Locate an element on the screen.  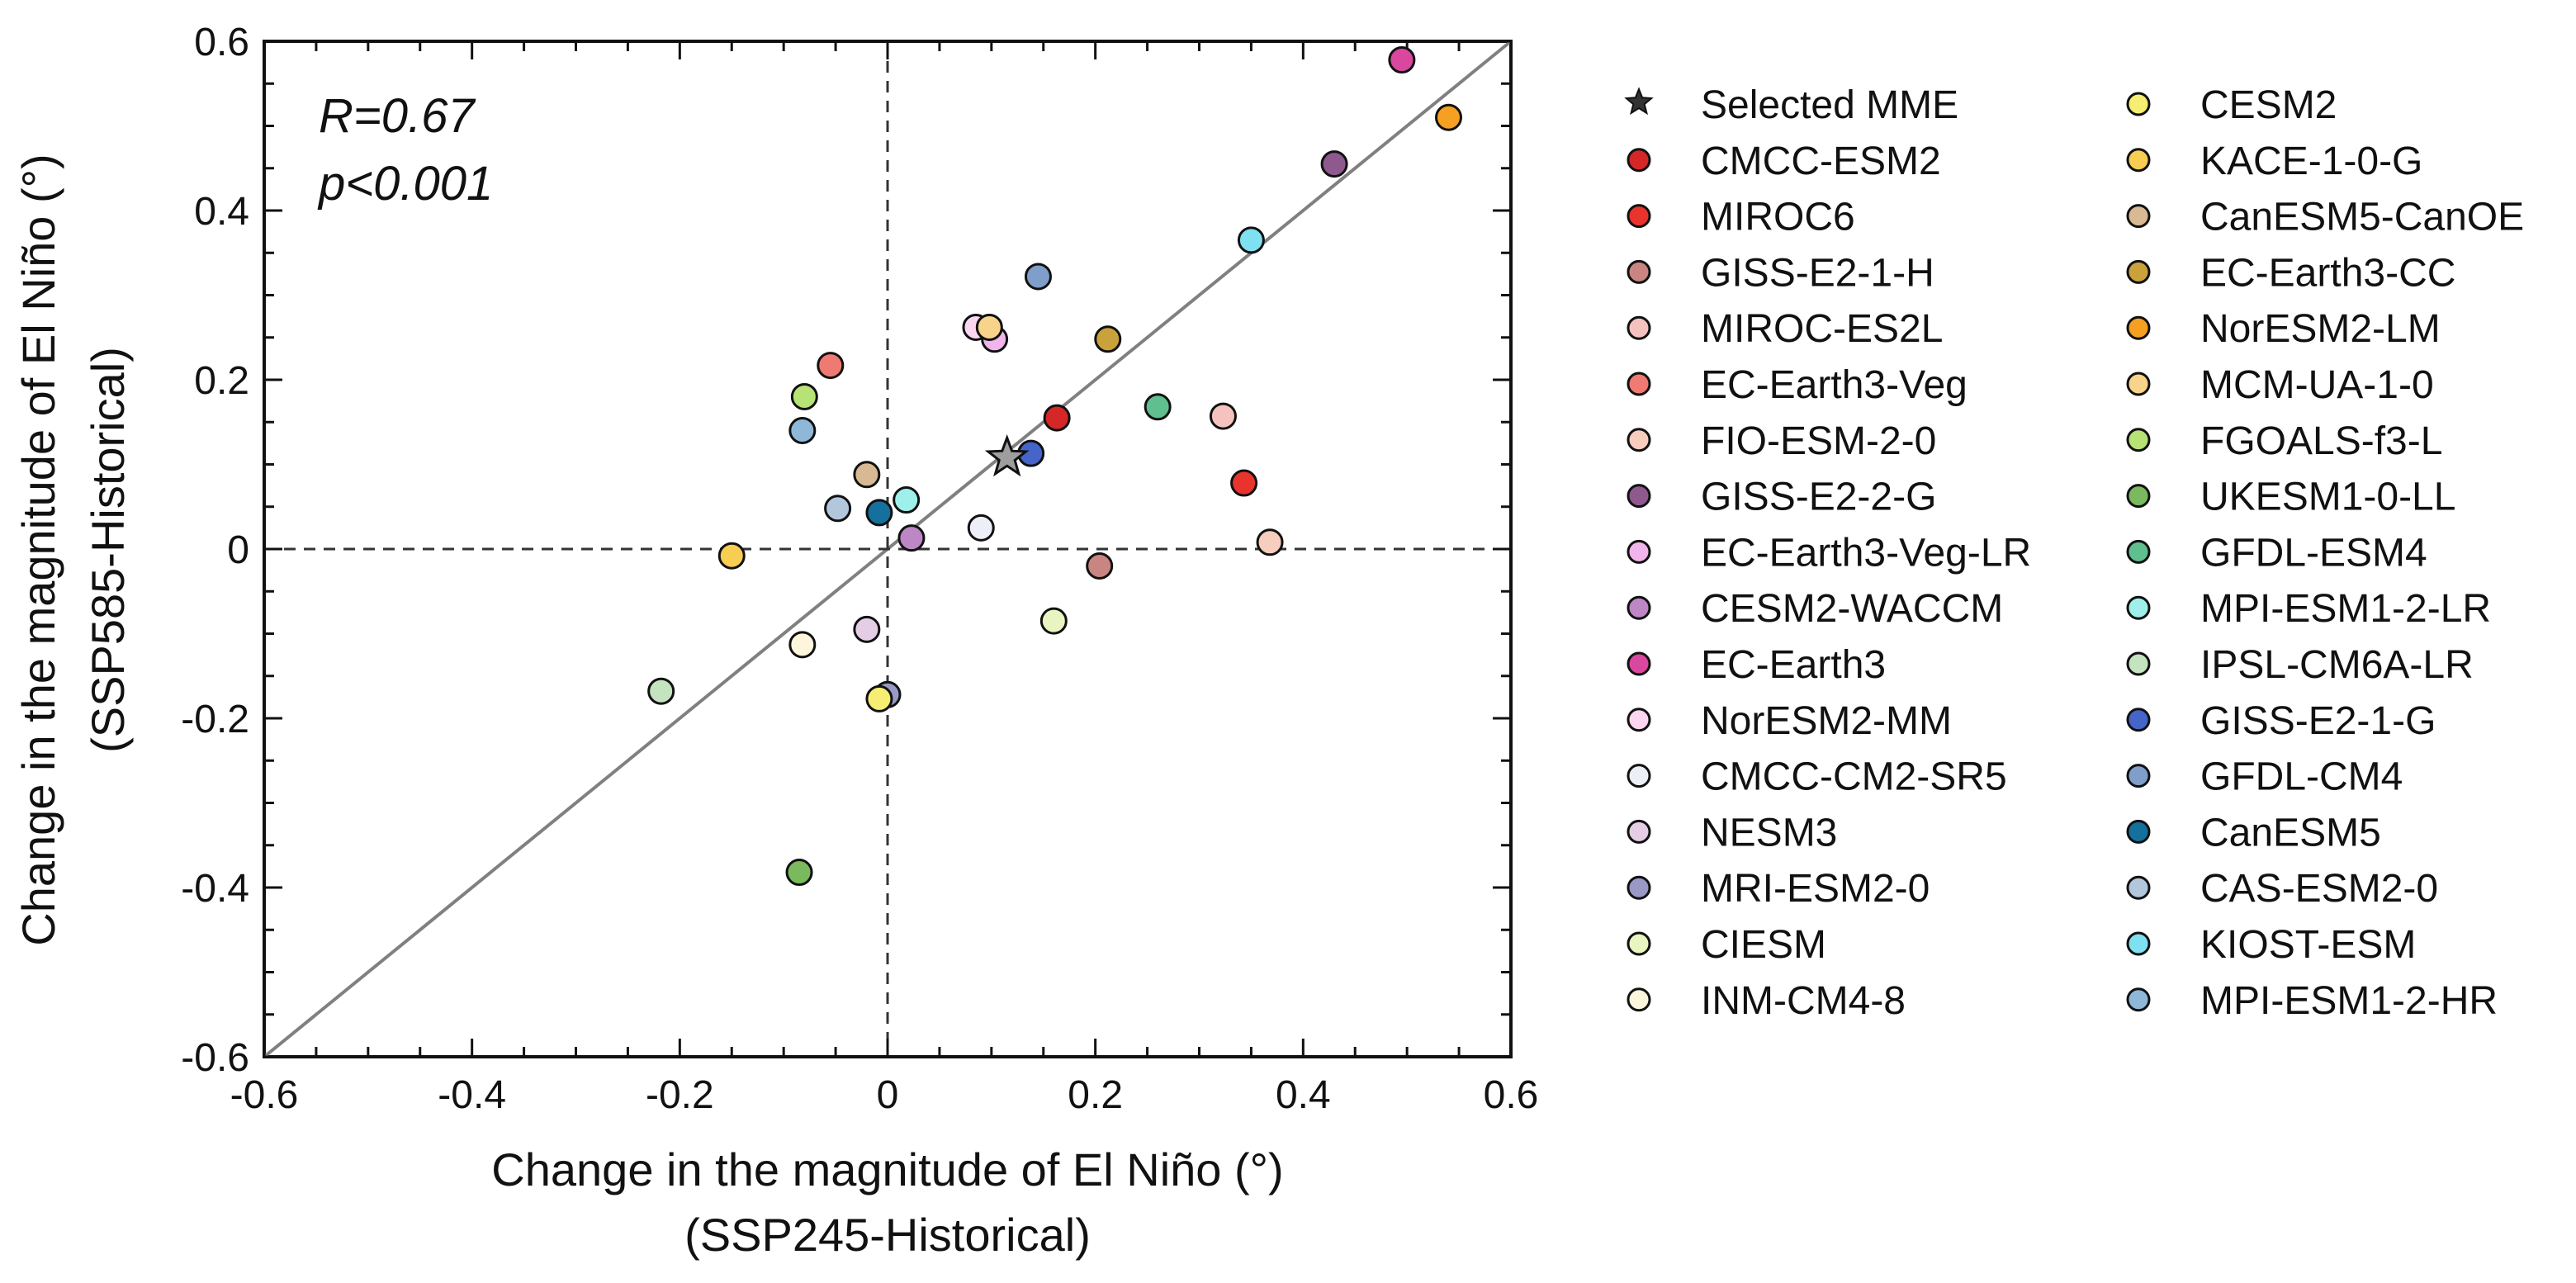
legend-label: KIOST-ESM is located at coordinates (2308, 945).